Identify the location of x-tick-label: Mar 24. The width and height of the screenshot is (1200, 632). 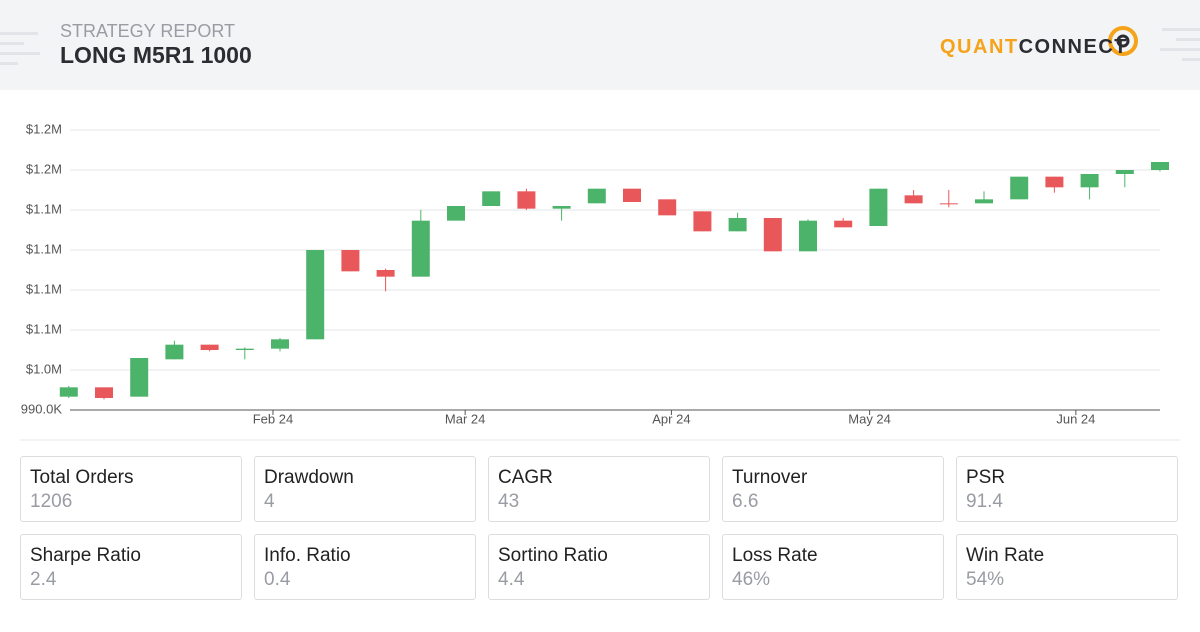
(465, 418).